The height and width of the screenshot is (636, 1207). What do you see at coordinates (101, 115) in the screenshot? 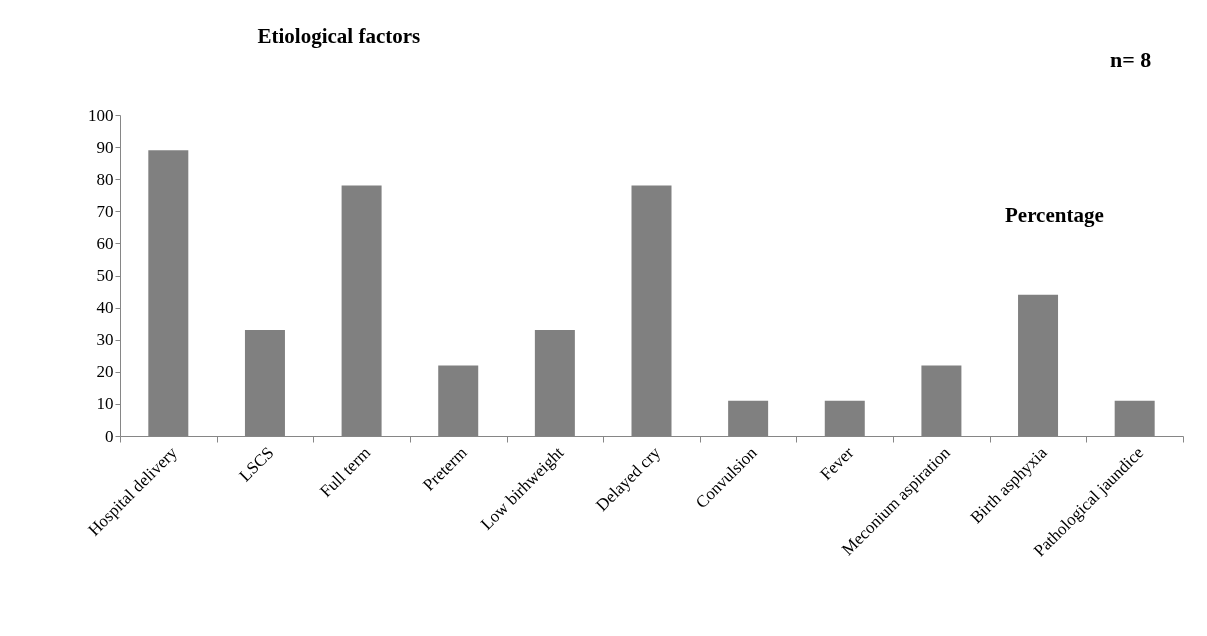
I see `y-tick-label: 100` at bounding box center [101, 115].